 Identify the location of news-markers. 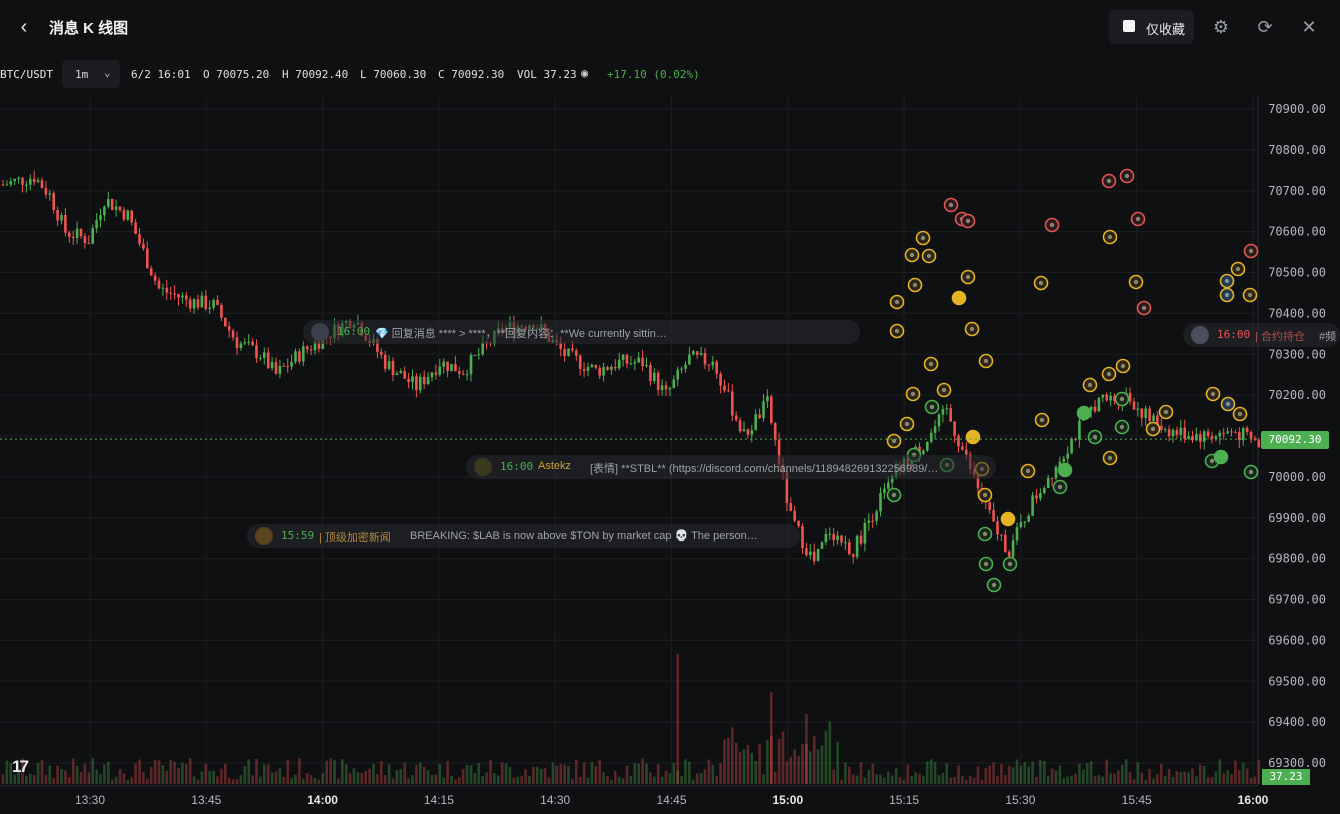
(1072, 380).